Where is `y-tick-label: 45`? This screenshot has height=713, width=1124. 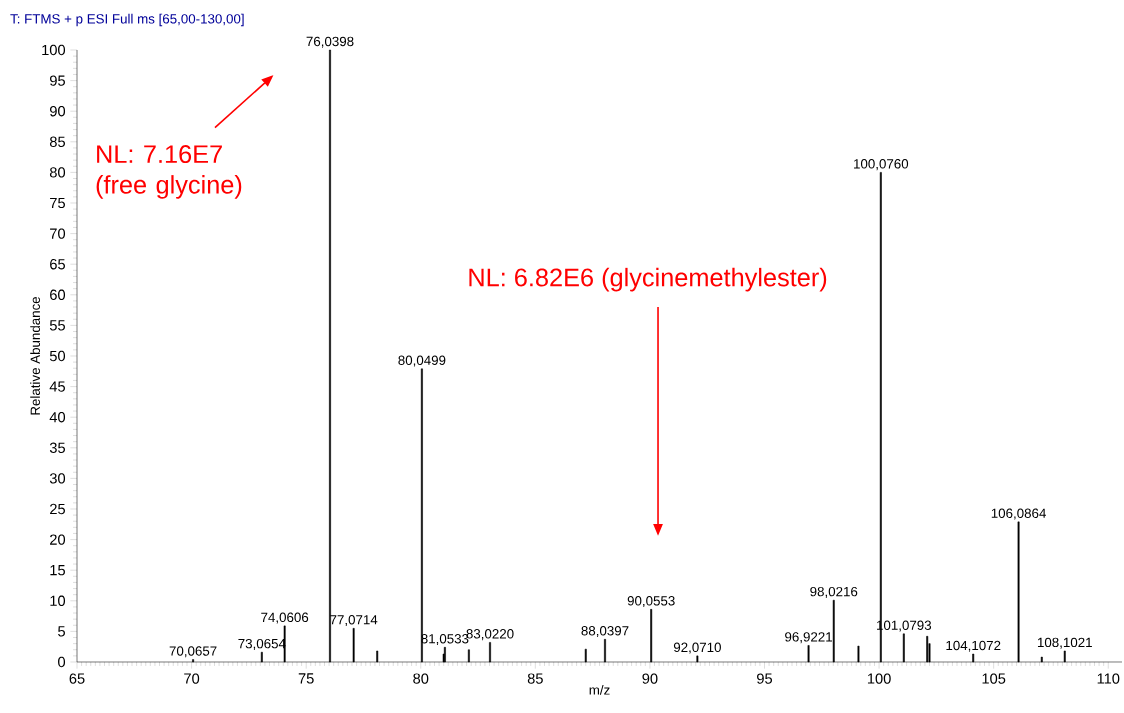 y-tick-label: 45 is located at coordinates (57, 386).